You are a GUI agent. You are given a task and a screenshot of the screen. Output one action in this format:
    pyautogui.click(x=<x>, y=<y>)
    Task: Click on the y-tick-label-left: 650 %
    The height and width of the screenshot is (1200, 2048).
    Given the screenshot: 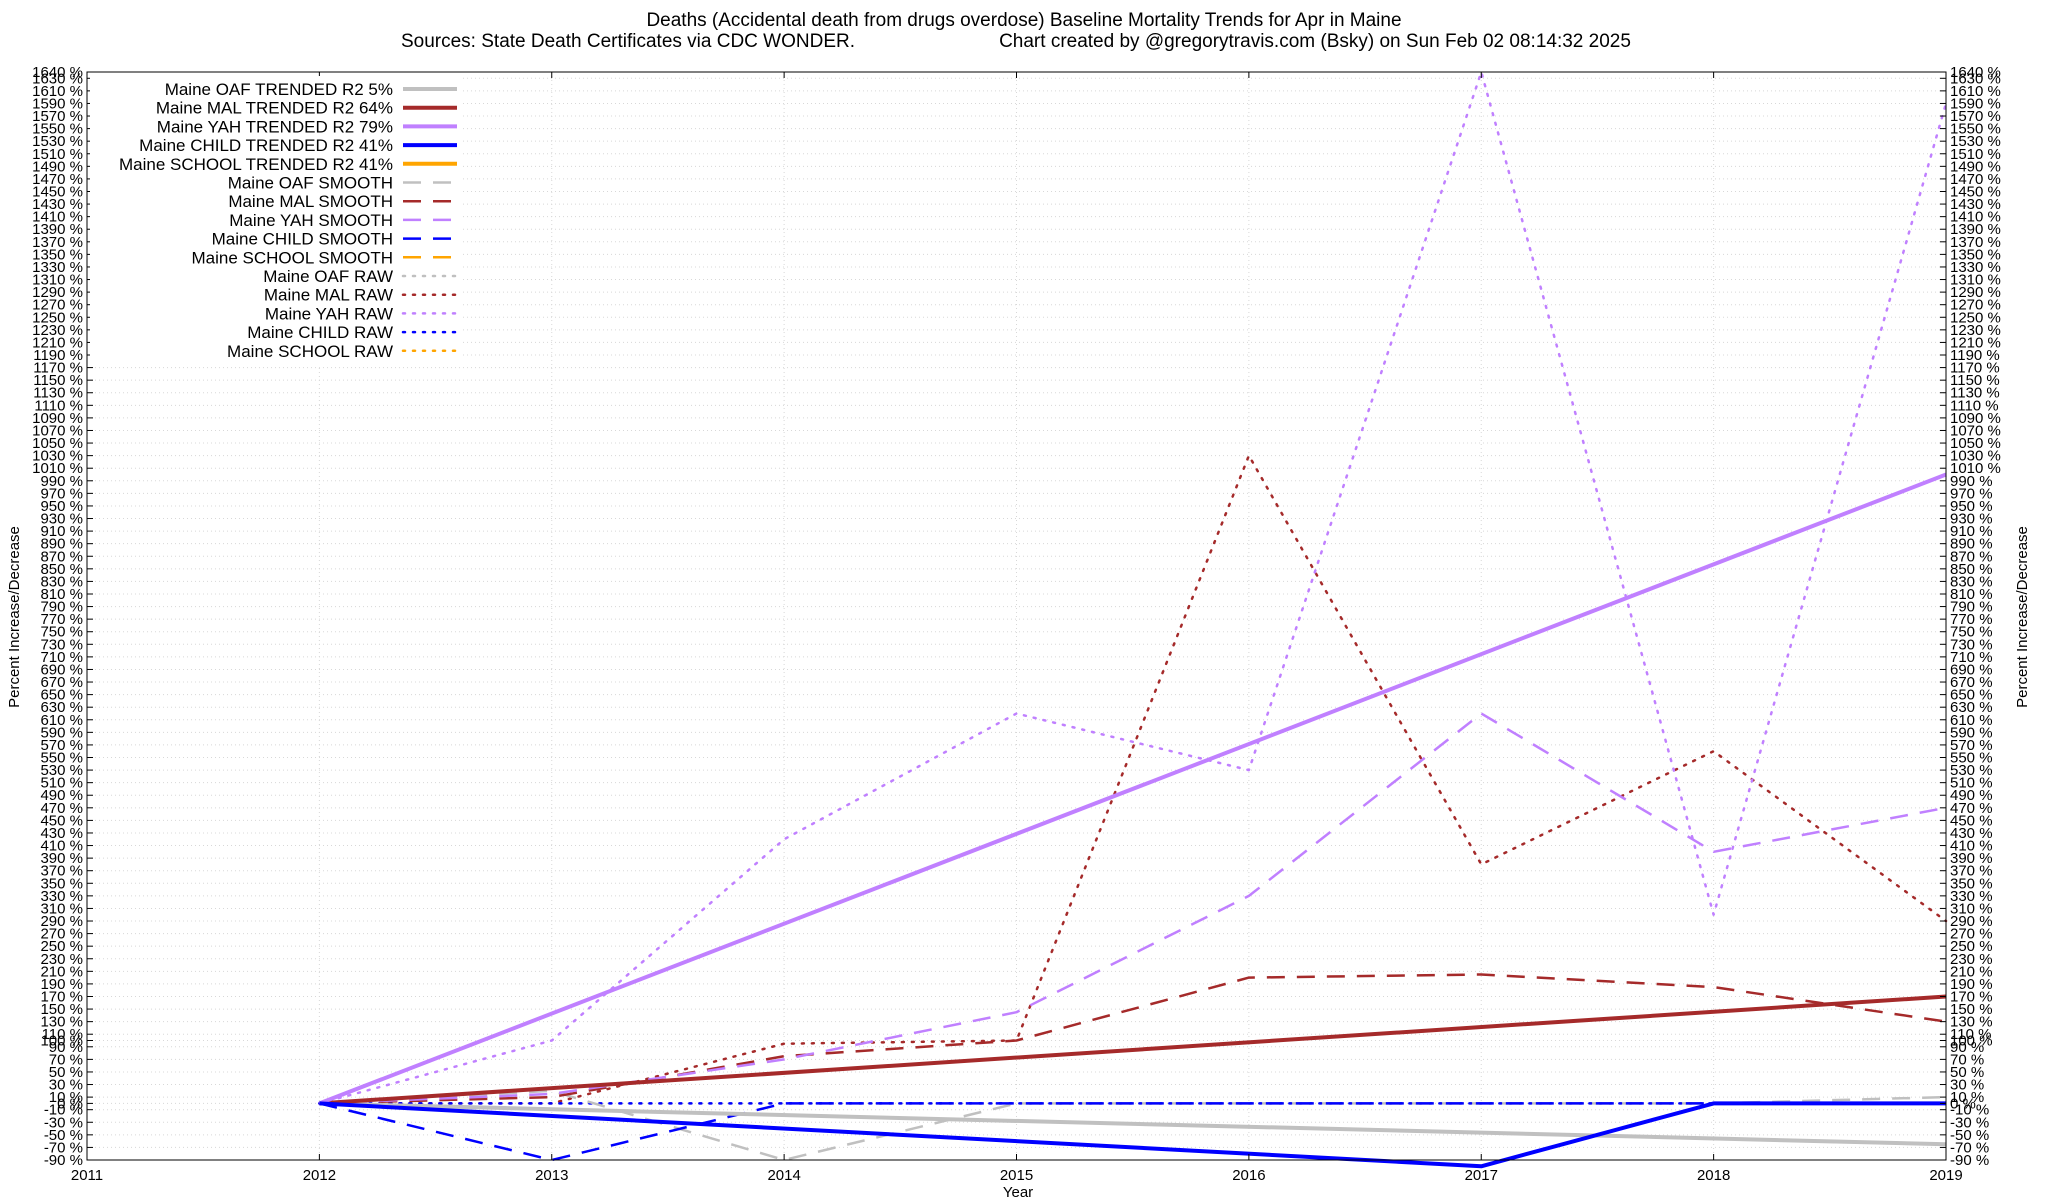 What is the action you would take?
    pyautogui.click(x=61, y=695)
    